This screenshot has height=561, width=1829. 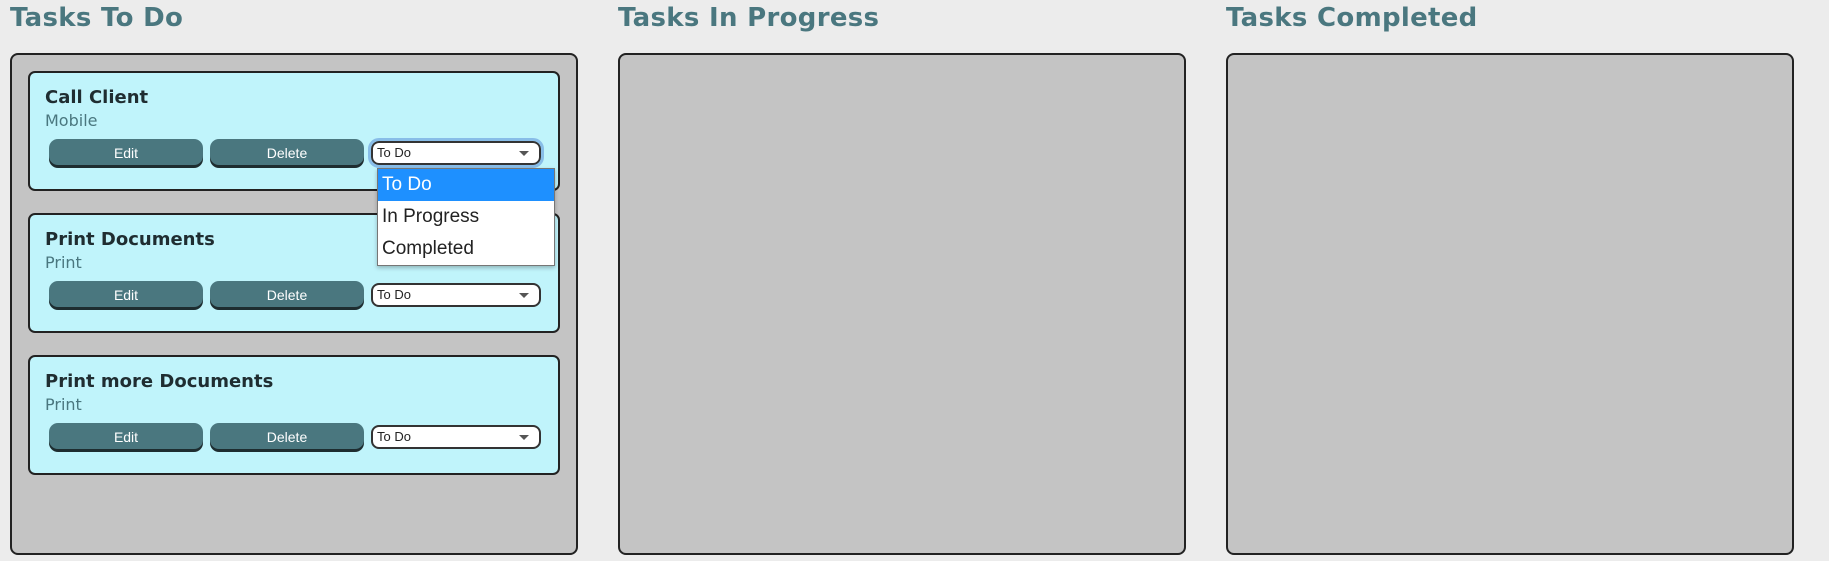 What do you see at coordinates (97, 18) in the screenshot?
I see `column-title-todo: Tasks To Do` at bounding box center [97, 18].